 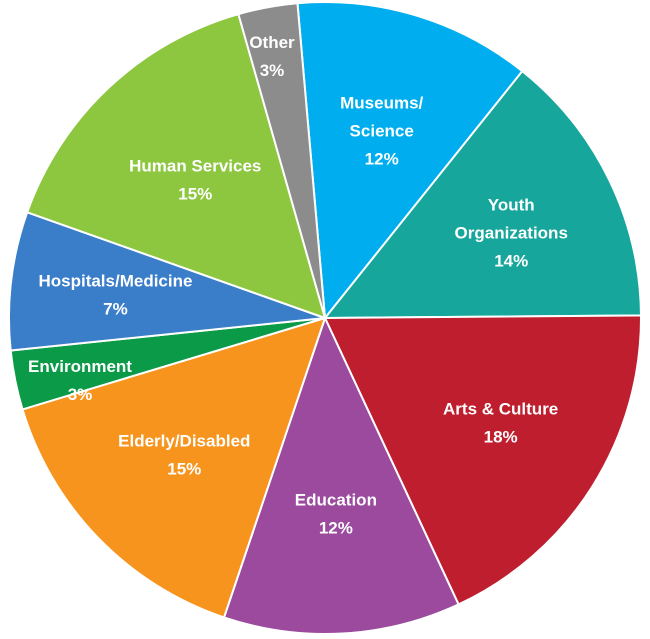 I want to click on slice-label-name: Science, so click(x=382, y=130).